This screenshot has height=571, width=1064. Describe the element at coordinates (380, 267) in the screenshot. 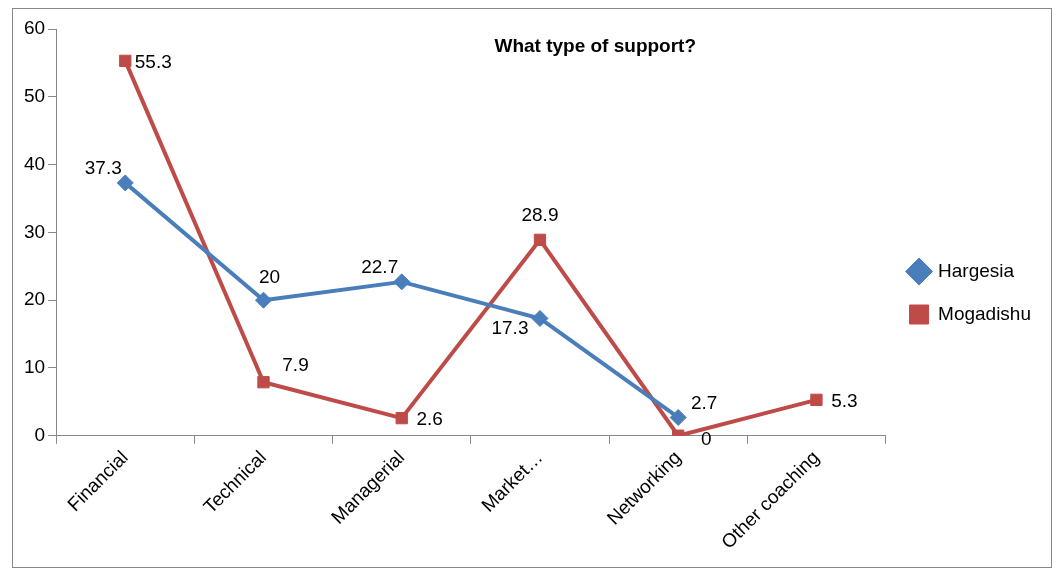

I see `data-label: 22.7` at that location.